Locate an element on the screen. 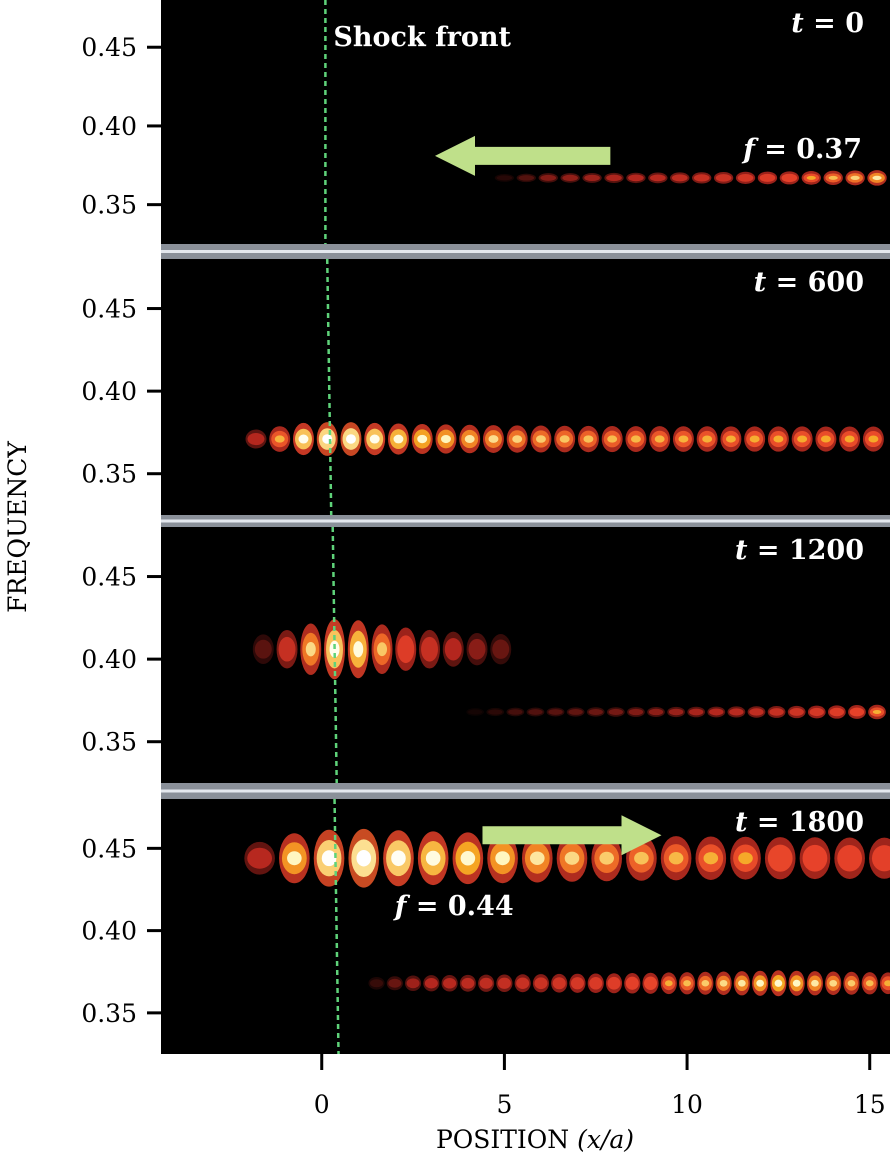 This screenshot has width=890, height=1157. x-tick-label: 5 is located at coordinates (504, 1104).